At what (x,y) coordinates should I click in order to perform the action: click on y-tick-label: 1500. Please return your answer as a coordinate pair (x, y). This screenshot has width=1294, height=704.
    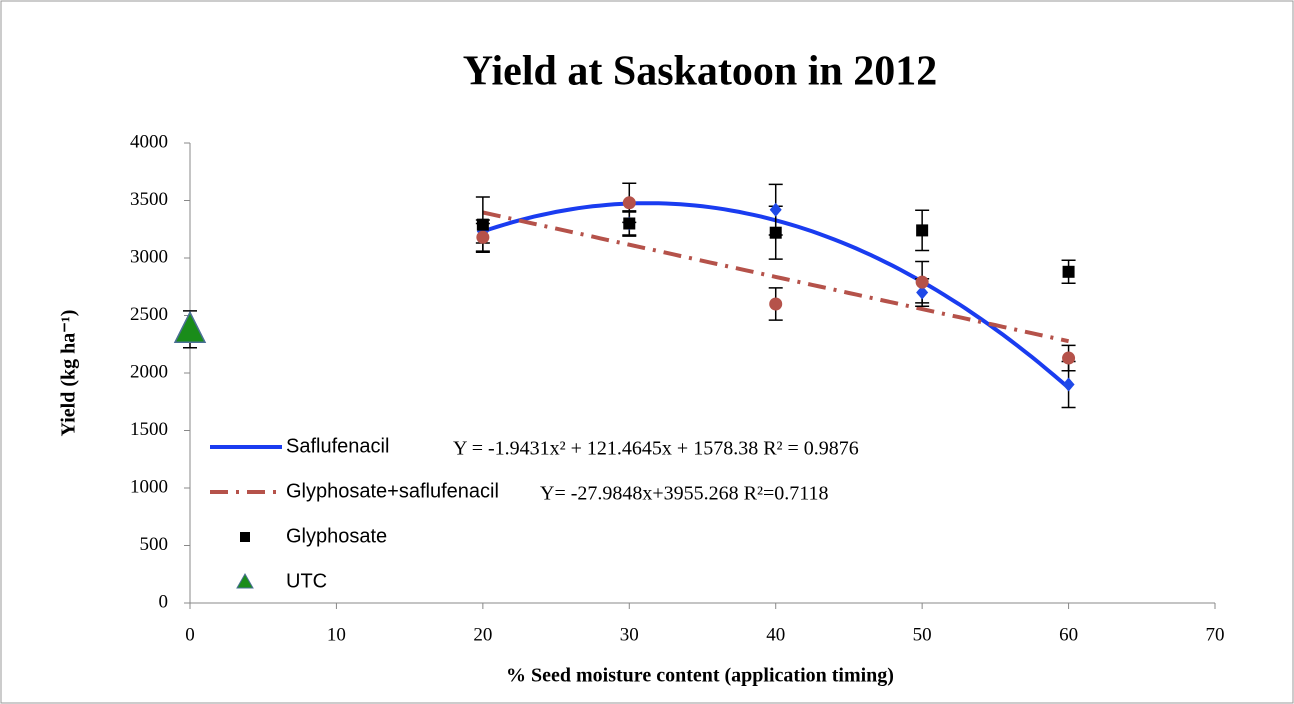
    Looking at the image, I should click on (149, 429).